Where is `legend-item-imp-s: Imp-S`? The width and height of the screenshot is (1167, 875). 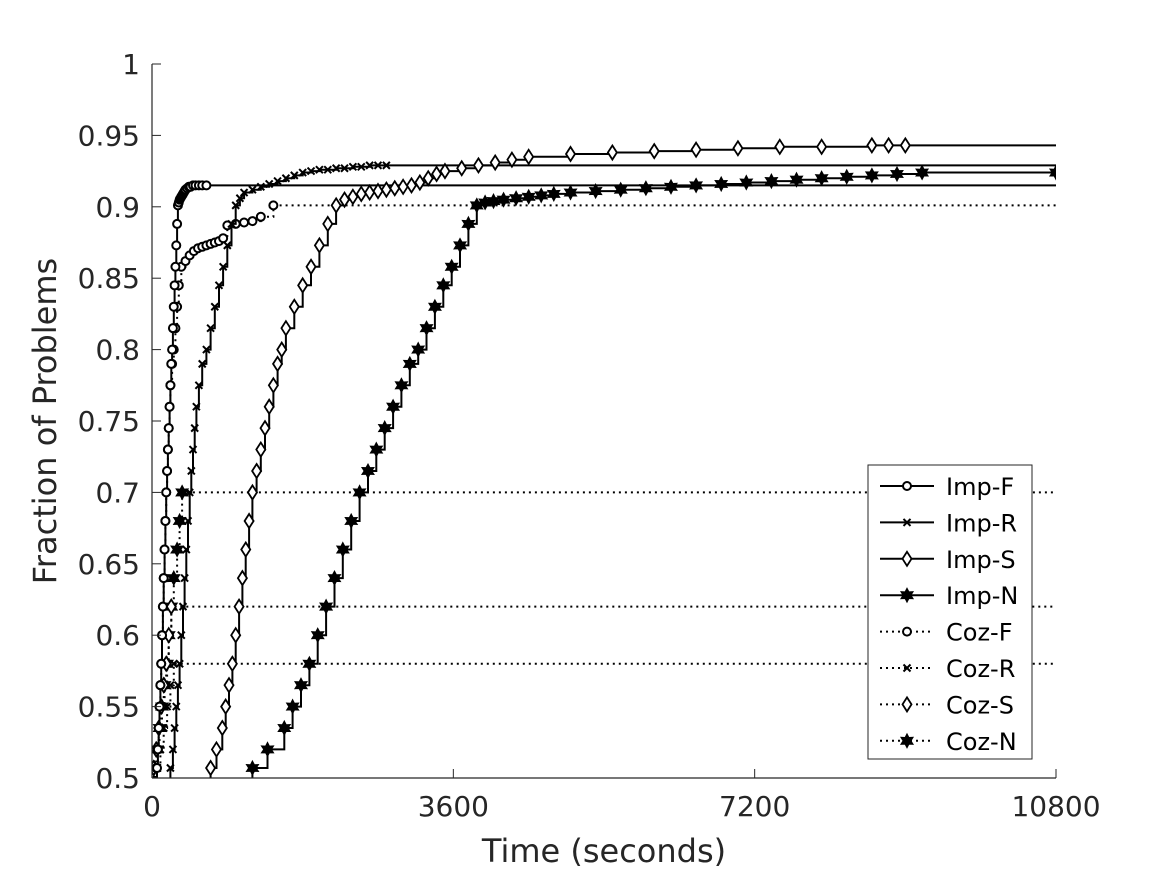
legend-item-imp-s: Imp-S is located at coordinates (948, 560).